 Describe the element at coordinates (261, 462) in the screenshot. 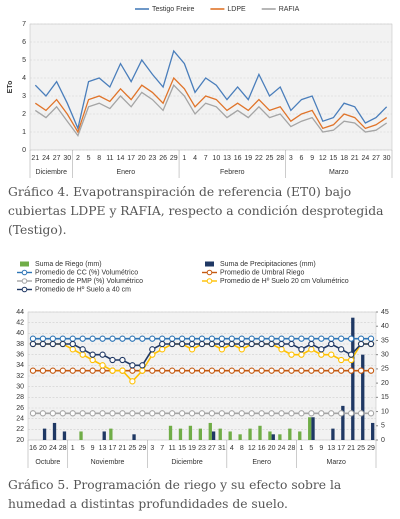

I see `month-label: Enero` at that location.